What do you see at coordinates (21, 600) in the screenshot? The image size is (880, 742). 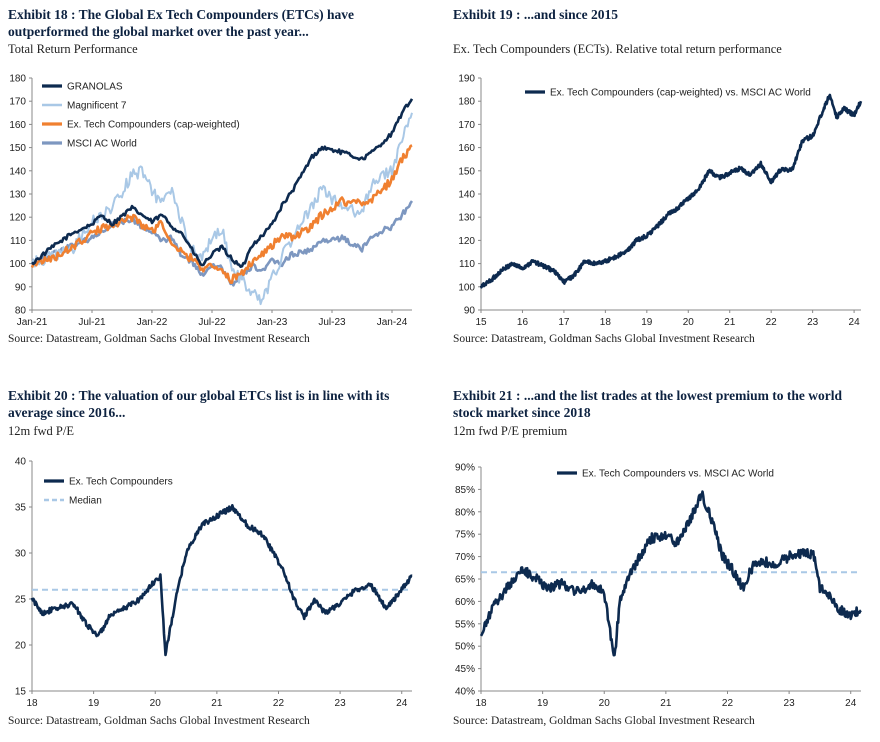 I see `y-tick-label: 25` at bounding box center [21, 600].